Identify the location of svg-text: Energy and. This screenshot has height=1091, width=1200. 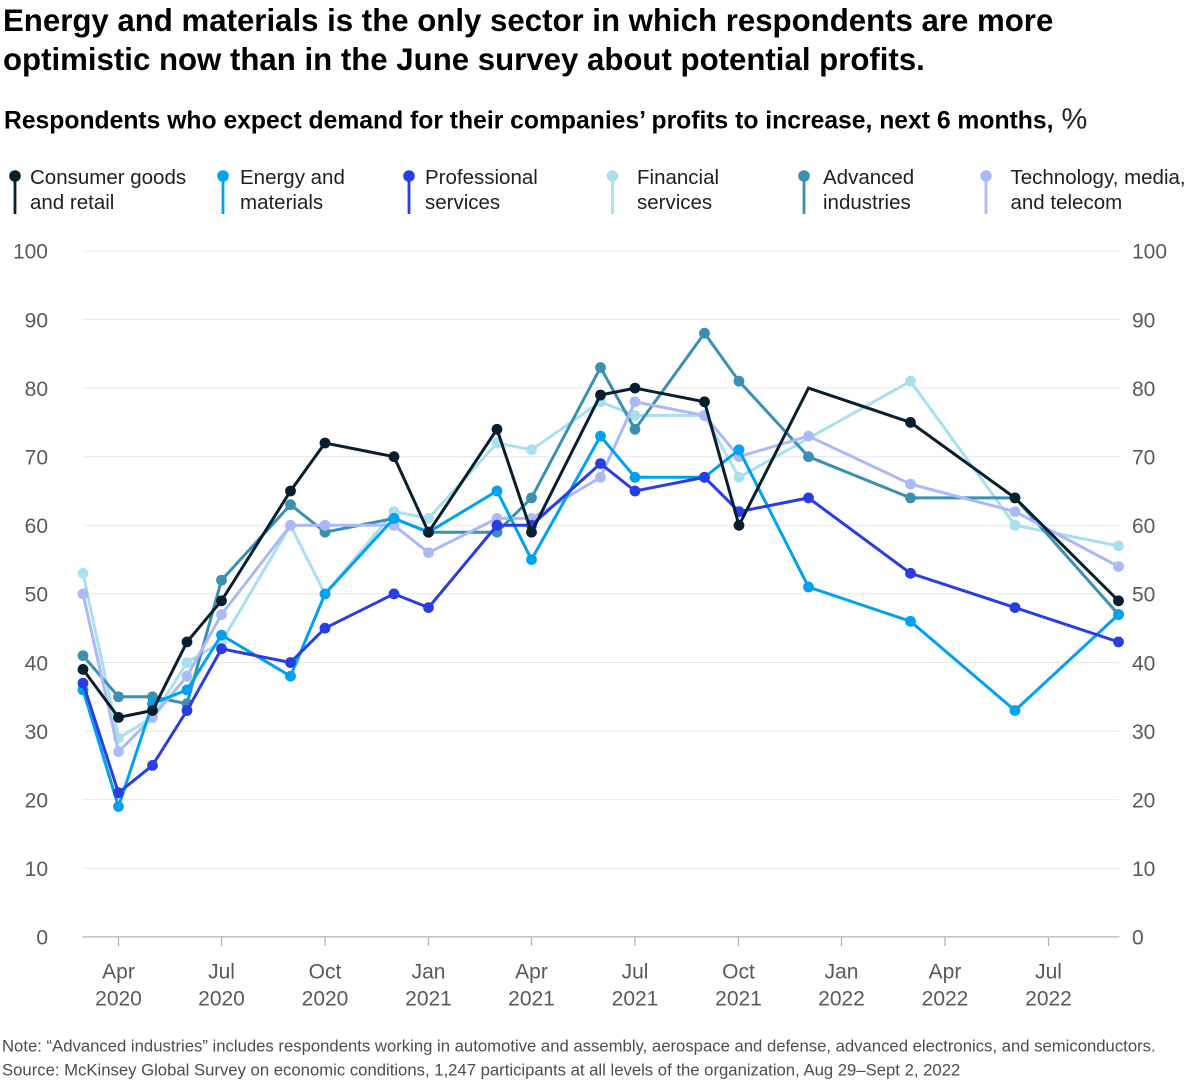
(292, 177).